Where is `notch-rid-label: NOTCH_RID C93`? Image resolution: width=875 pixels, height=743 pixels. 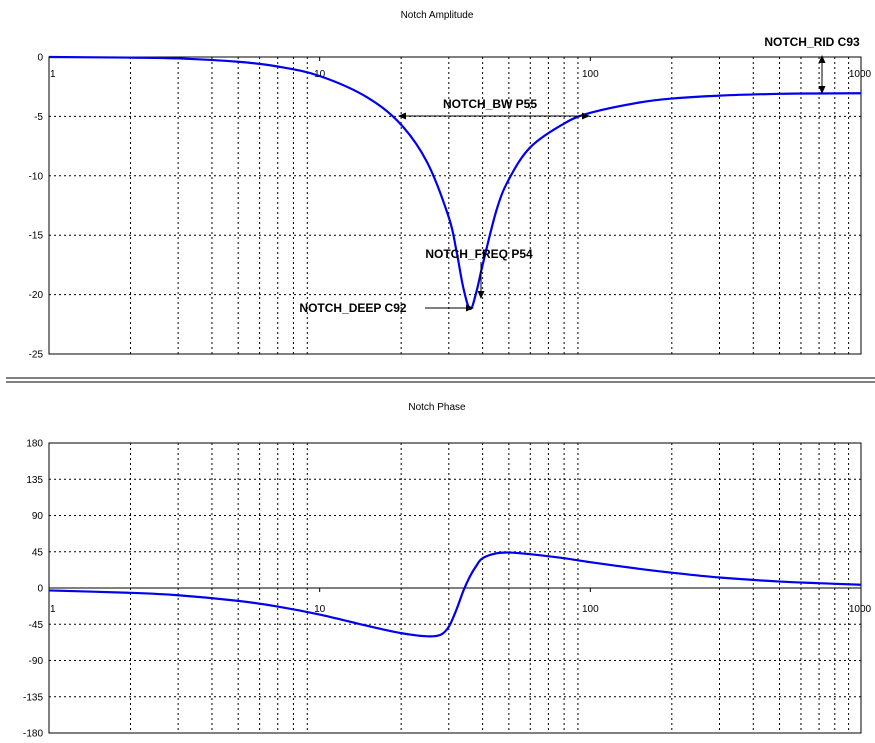
notch-rid-label: NOTCH_RID C93 is located at coordinates (812, 42).